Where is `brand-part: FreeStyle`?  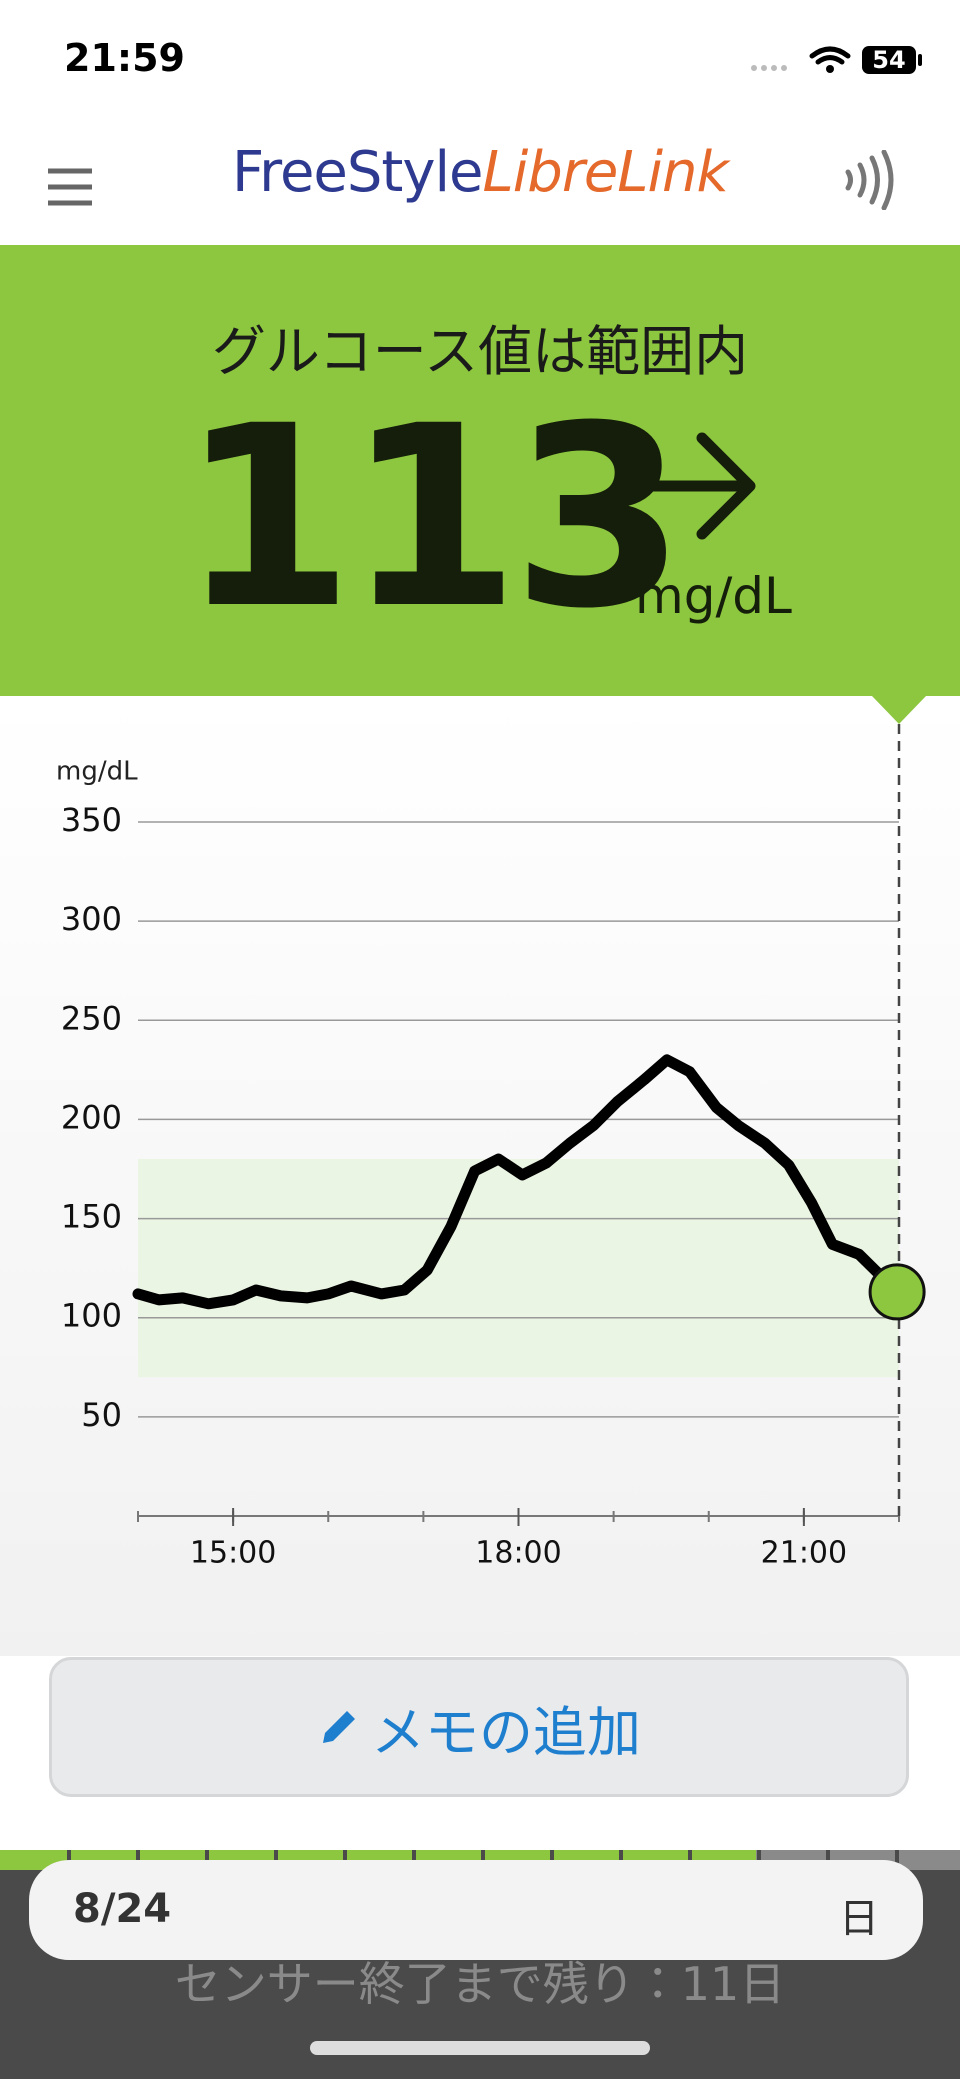 brand-part: FreeStyle is located at coordinates (357, 172).